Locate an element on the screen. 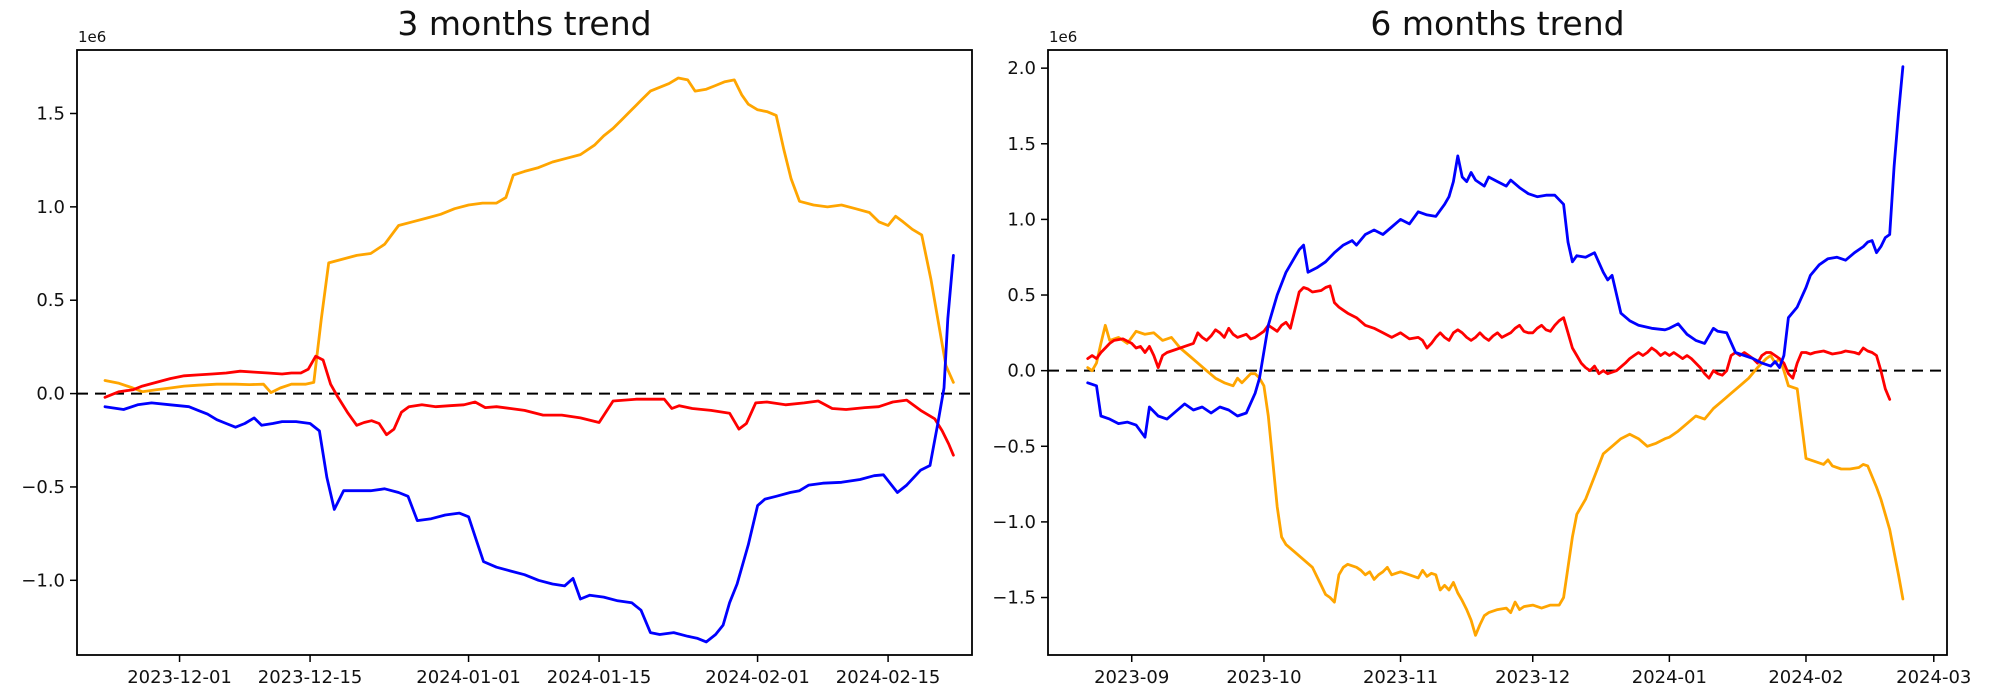  x-tick-label: 2024-01-01 is located at coordinates (468, 677).